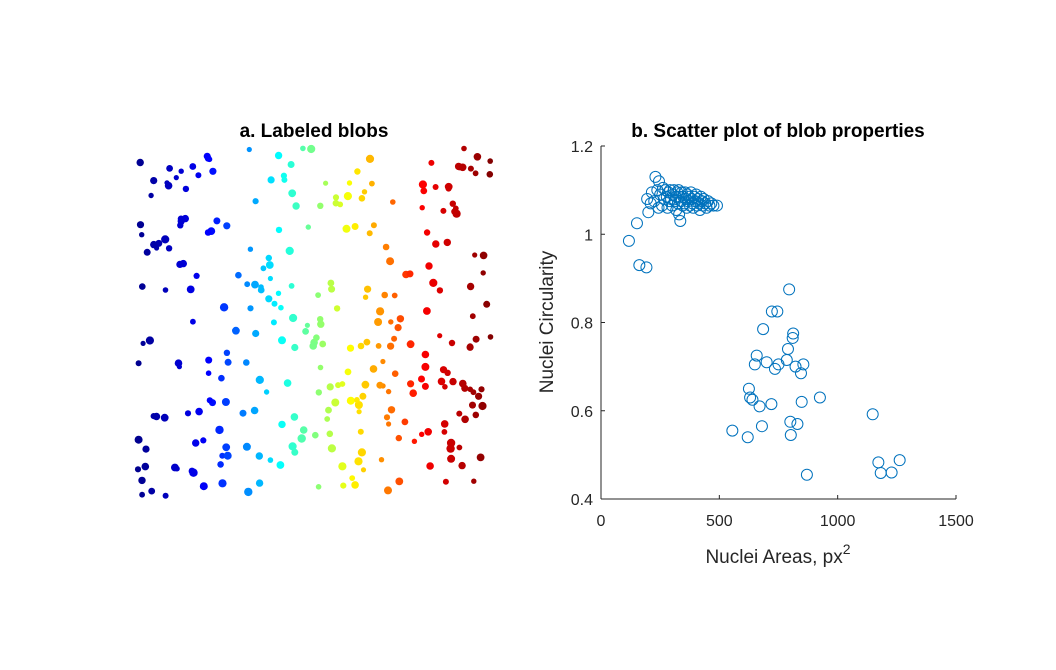  Describe the element at coordinates (777, 554) in the screenshot. I see `x-axis-label: Nuclei Areas, px2` at that location.